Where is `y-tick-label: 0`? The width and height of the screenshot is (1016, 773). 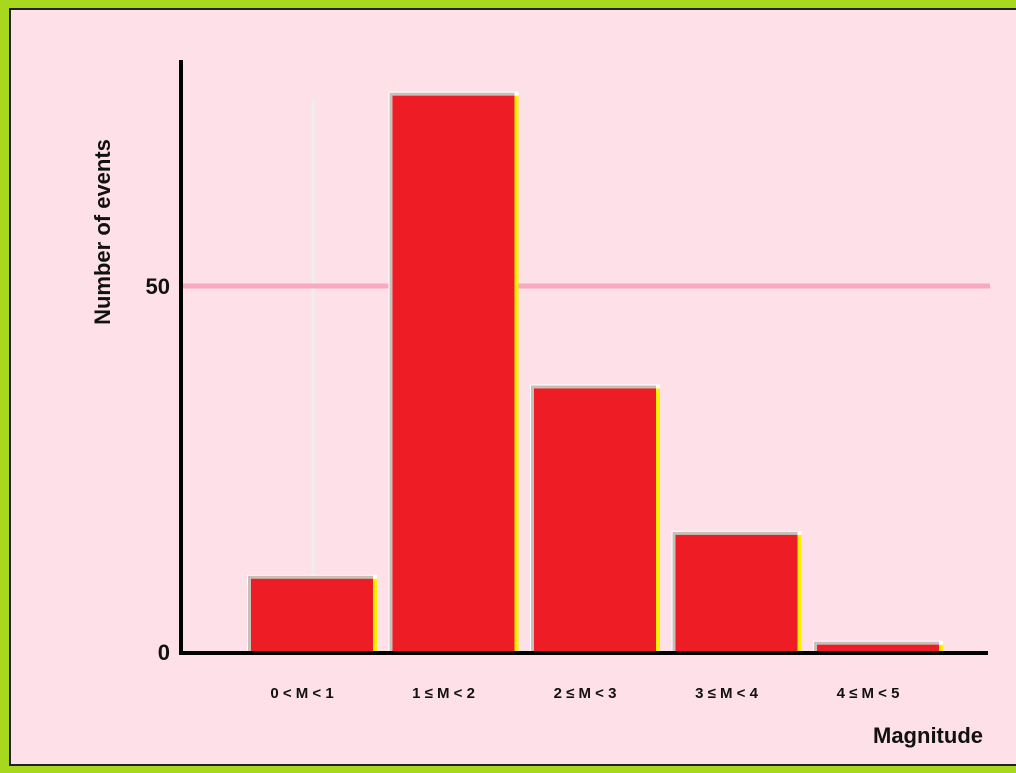
y-tick-label: 0 is located at coordinates (164, 652).